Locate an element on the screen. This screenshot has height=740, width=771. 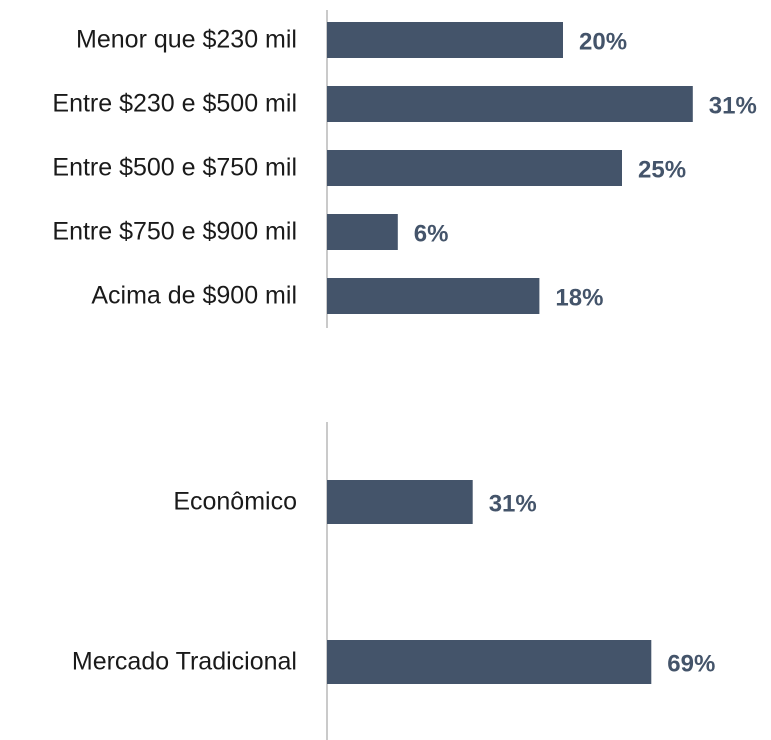
value-label: 25% is located at coordinates (662, 169).